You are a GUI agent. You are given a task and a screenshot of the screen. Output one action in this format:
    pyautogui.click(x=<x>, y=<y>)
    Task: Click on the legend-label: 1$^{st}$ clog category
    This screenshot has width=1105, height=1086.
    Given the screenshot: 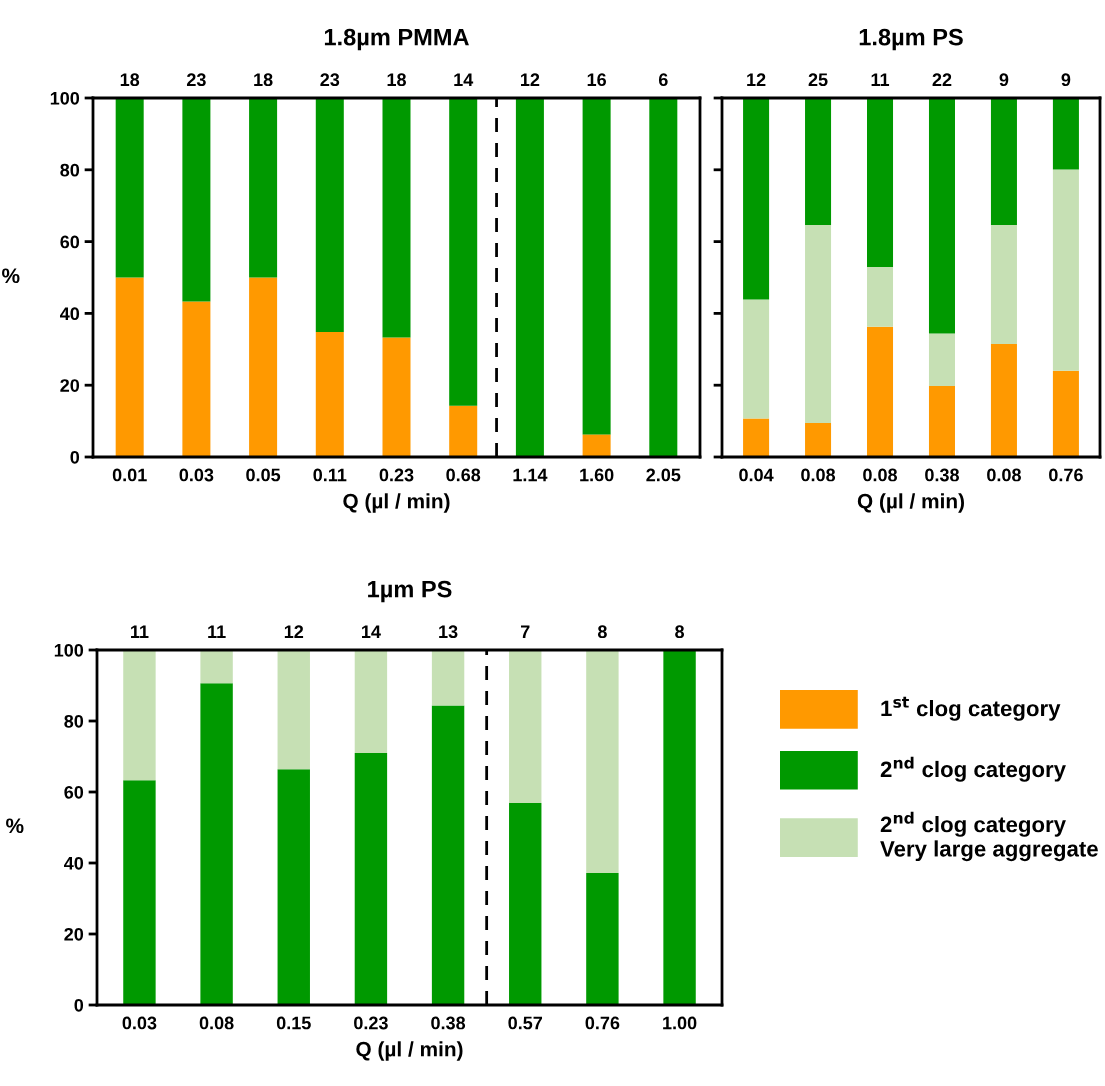 What is the action you would take?
    pyautogui.click(x=971, y=708)
    